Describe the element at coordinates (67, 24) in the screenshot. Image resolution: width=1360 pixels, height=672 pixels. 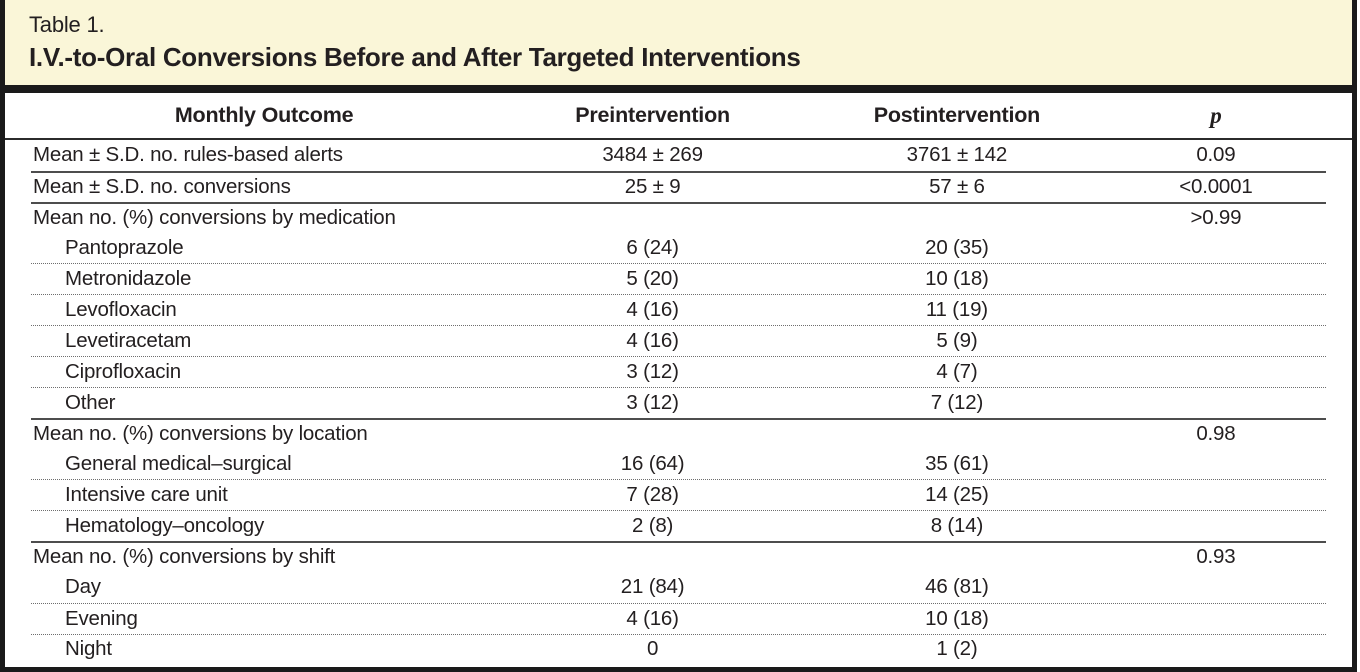
I see `table-number-label: Table 1.` at that location.